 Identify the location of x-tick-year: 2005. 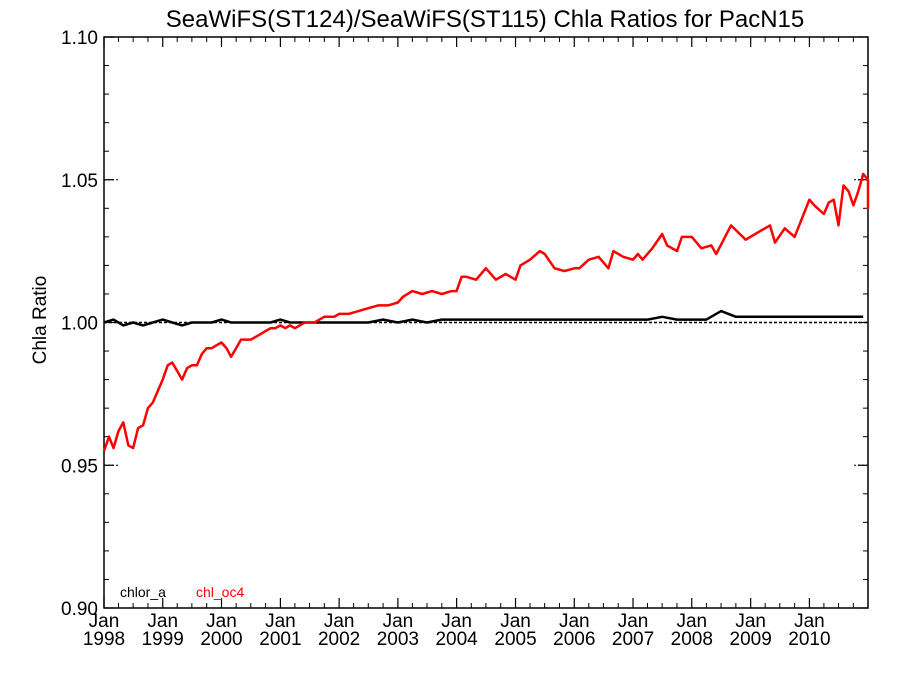
(515, 639).